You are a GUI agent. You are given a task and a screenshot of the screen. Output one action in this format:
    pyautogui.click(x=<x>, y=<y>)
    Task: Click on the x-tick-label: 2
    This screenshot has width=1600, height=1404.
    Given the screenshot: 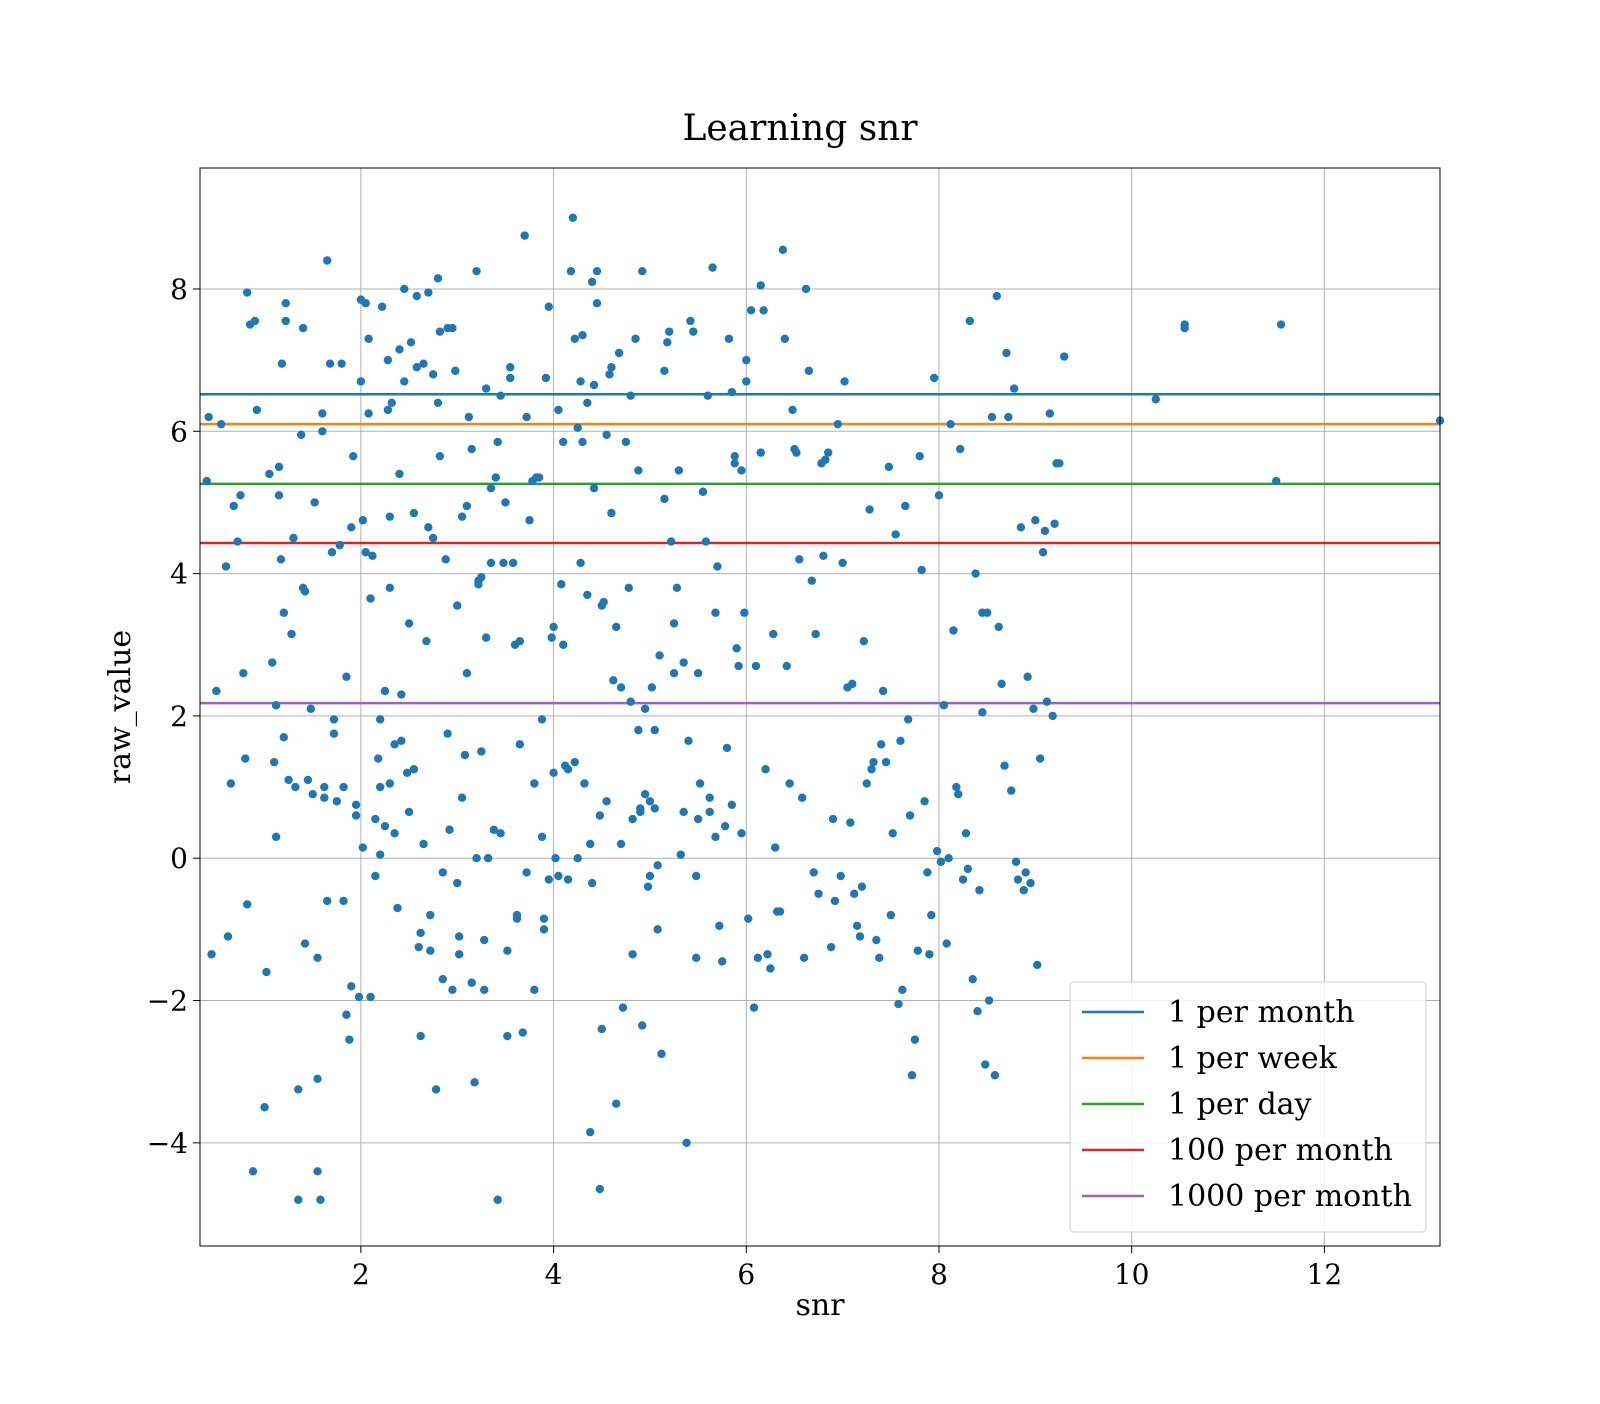 What is the action you would take?
    pyautogui.click(x=361, y=1274)
    